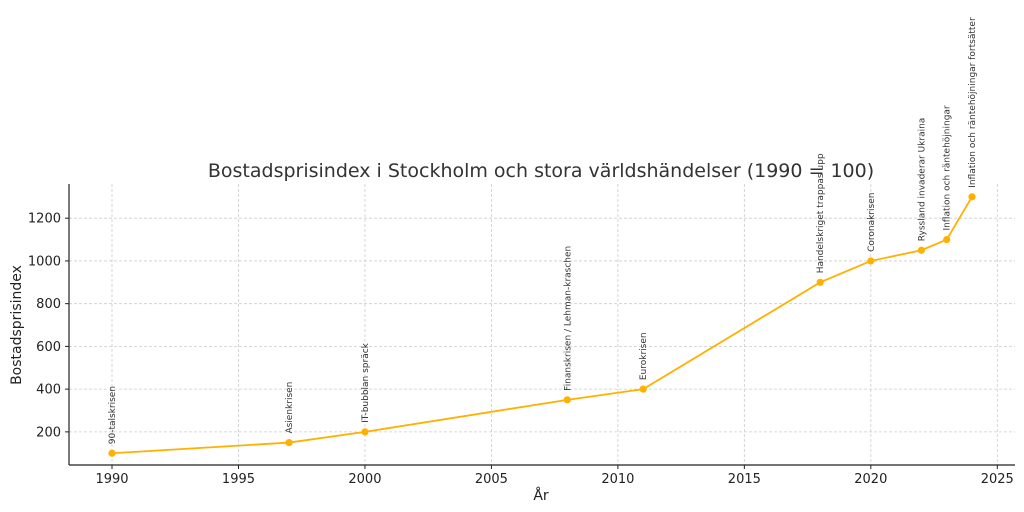  What do you see at coordinates (364, 479) in the screenshot?
I see `x-tick-label: 2000` at bounding box center [364, 479].